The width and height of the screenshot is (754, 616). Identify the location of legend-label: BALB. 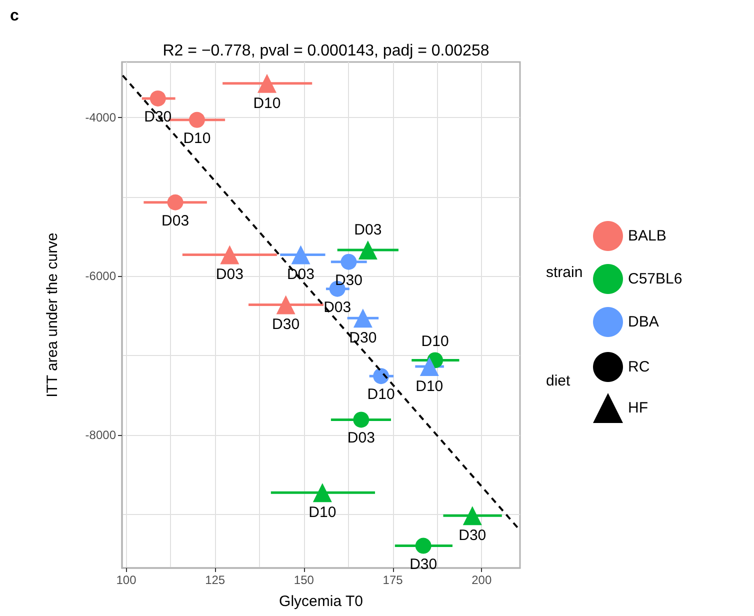
(647, 236).